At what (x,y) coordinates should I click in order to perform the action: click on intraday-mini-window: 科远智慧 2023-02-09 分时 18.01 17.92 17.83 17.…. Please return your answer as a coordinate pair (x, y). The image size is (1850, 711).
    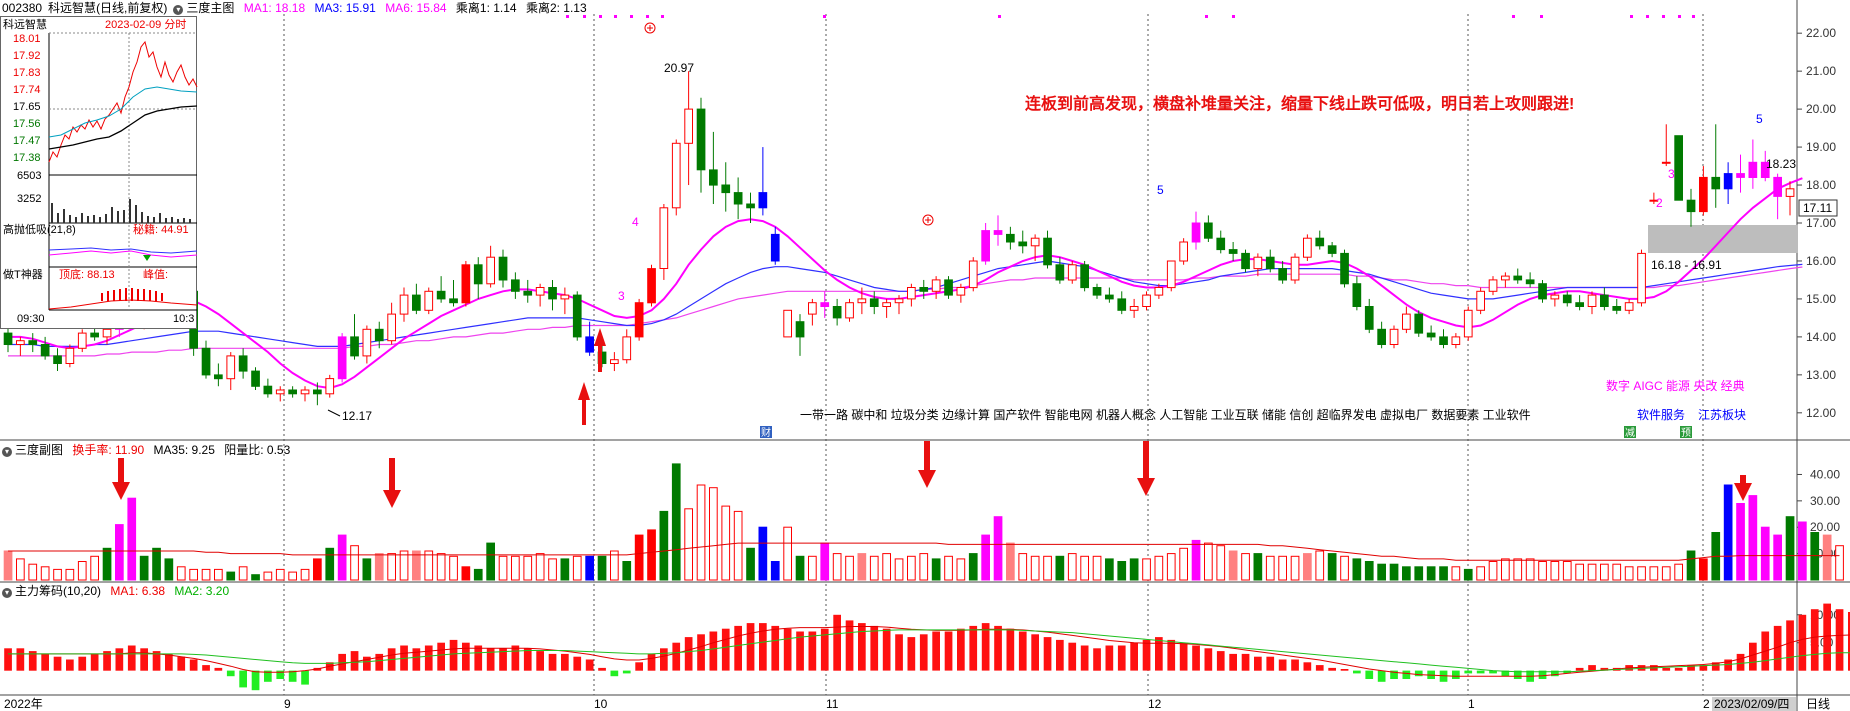
    Looking at the image, I should click on (99, 172).